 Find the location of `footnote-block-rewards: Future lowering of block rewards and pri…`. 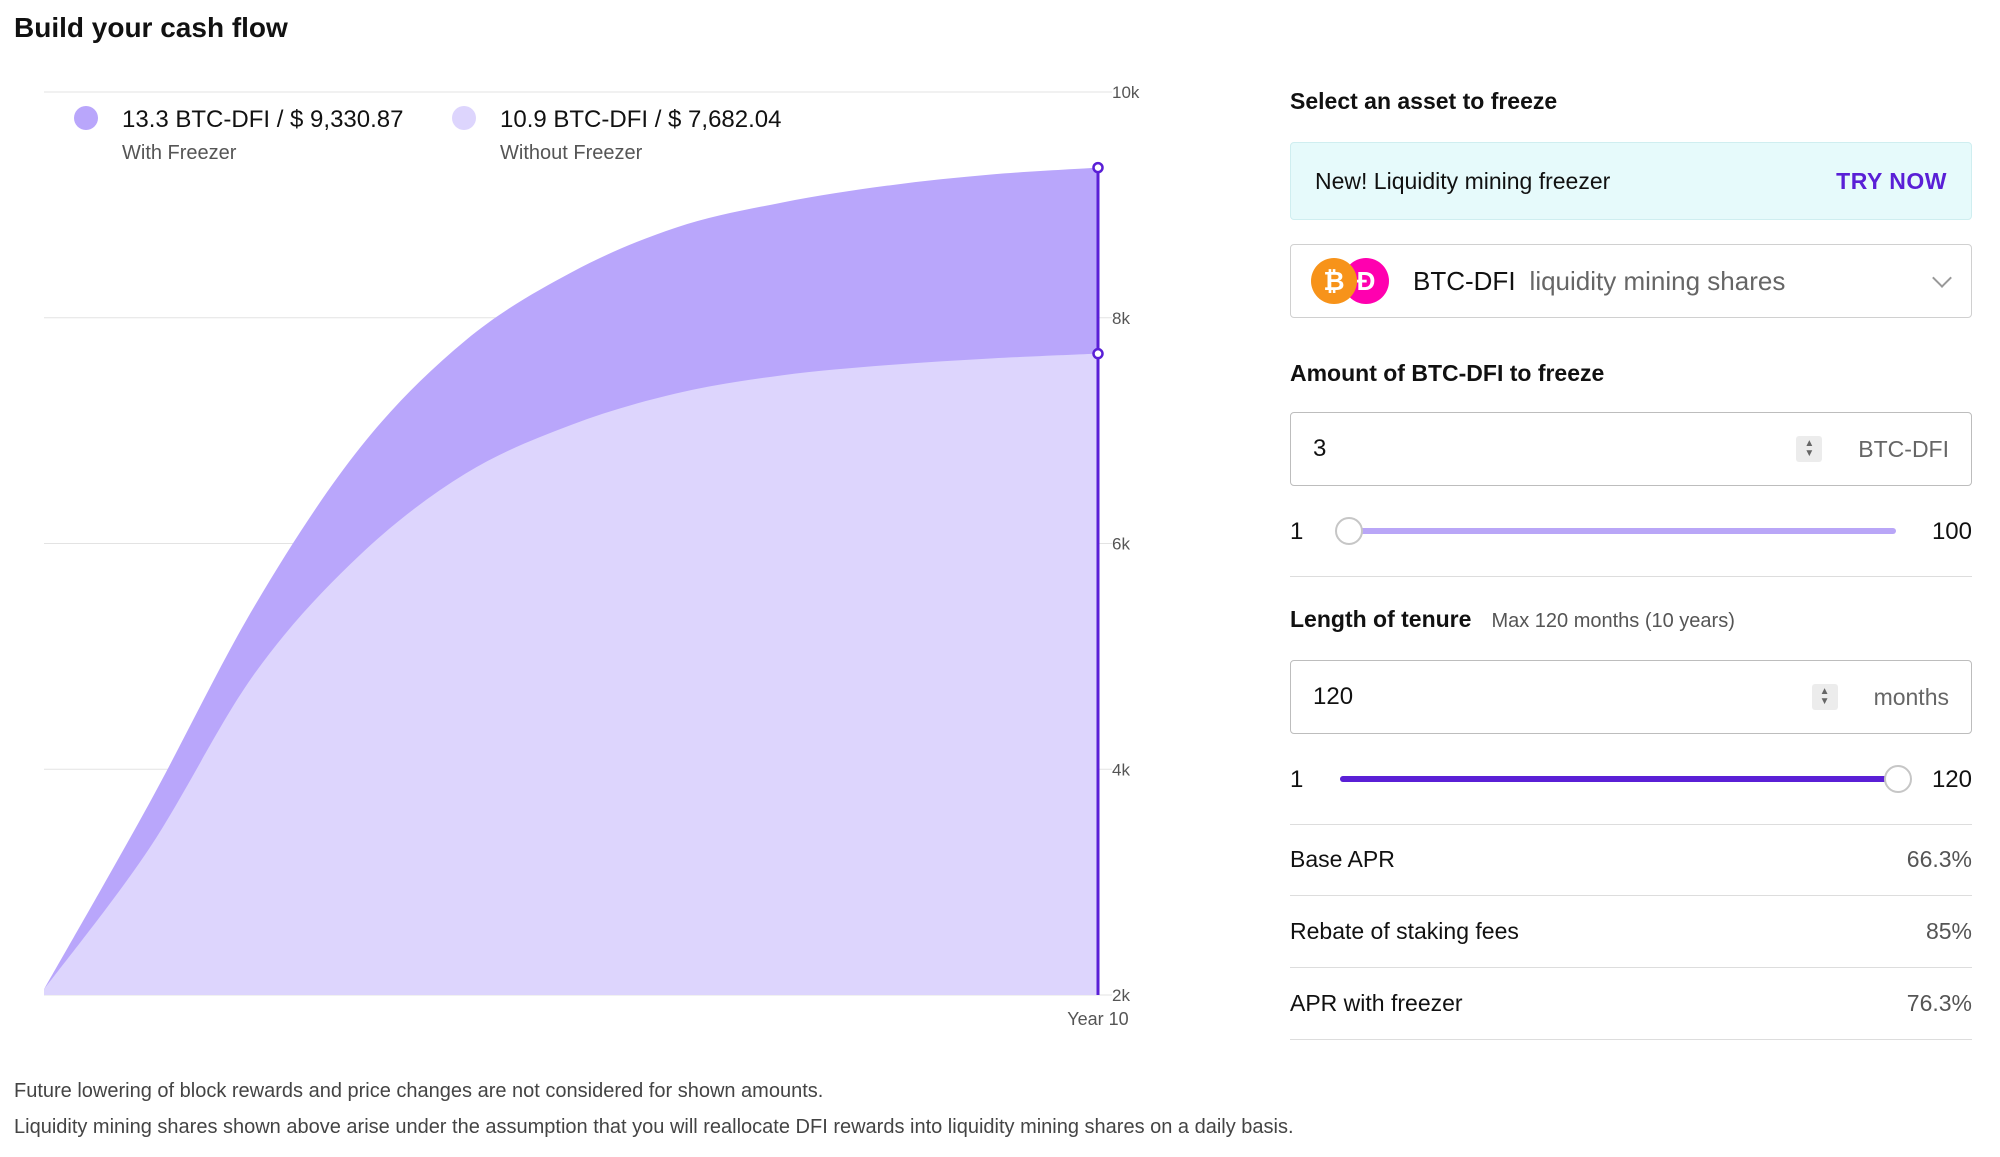

footnote-block-rewards: Future lowering of block rewards and pri… is located at coordinates (419, 1091).